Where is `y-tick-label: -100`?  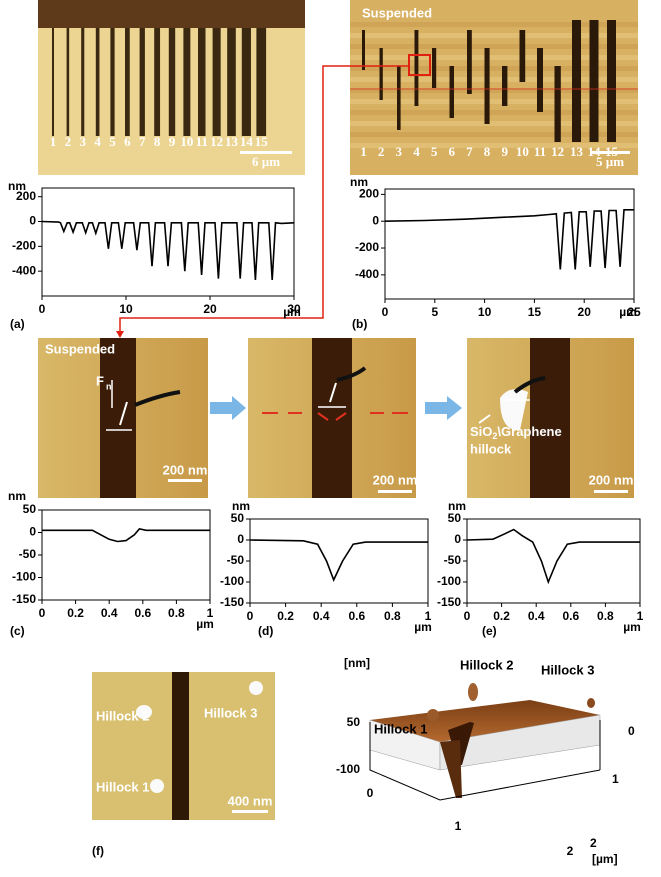 y-tick-label: -100 is located at coordinates (232, 581).